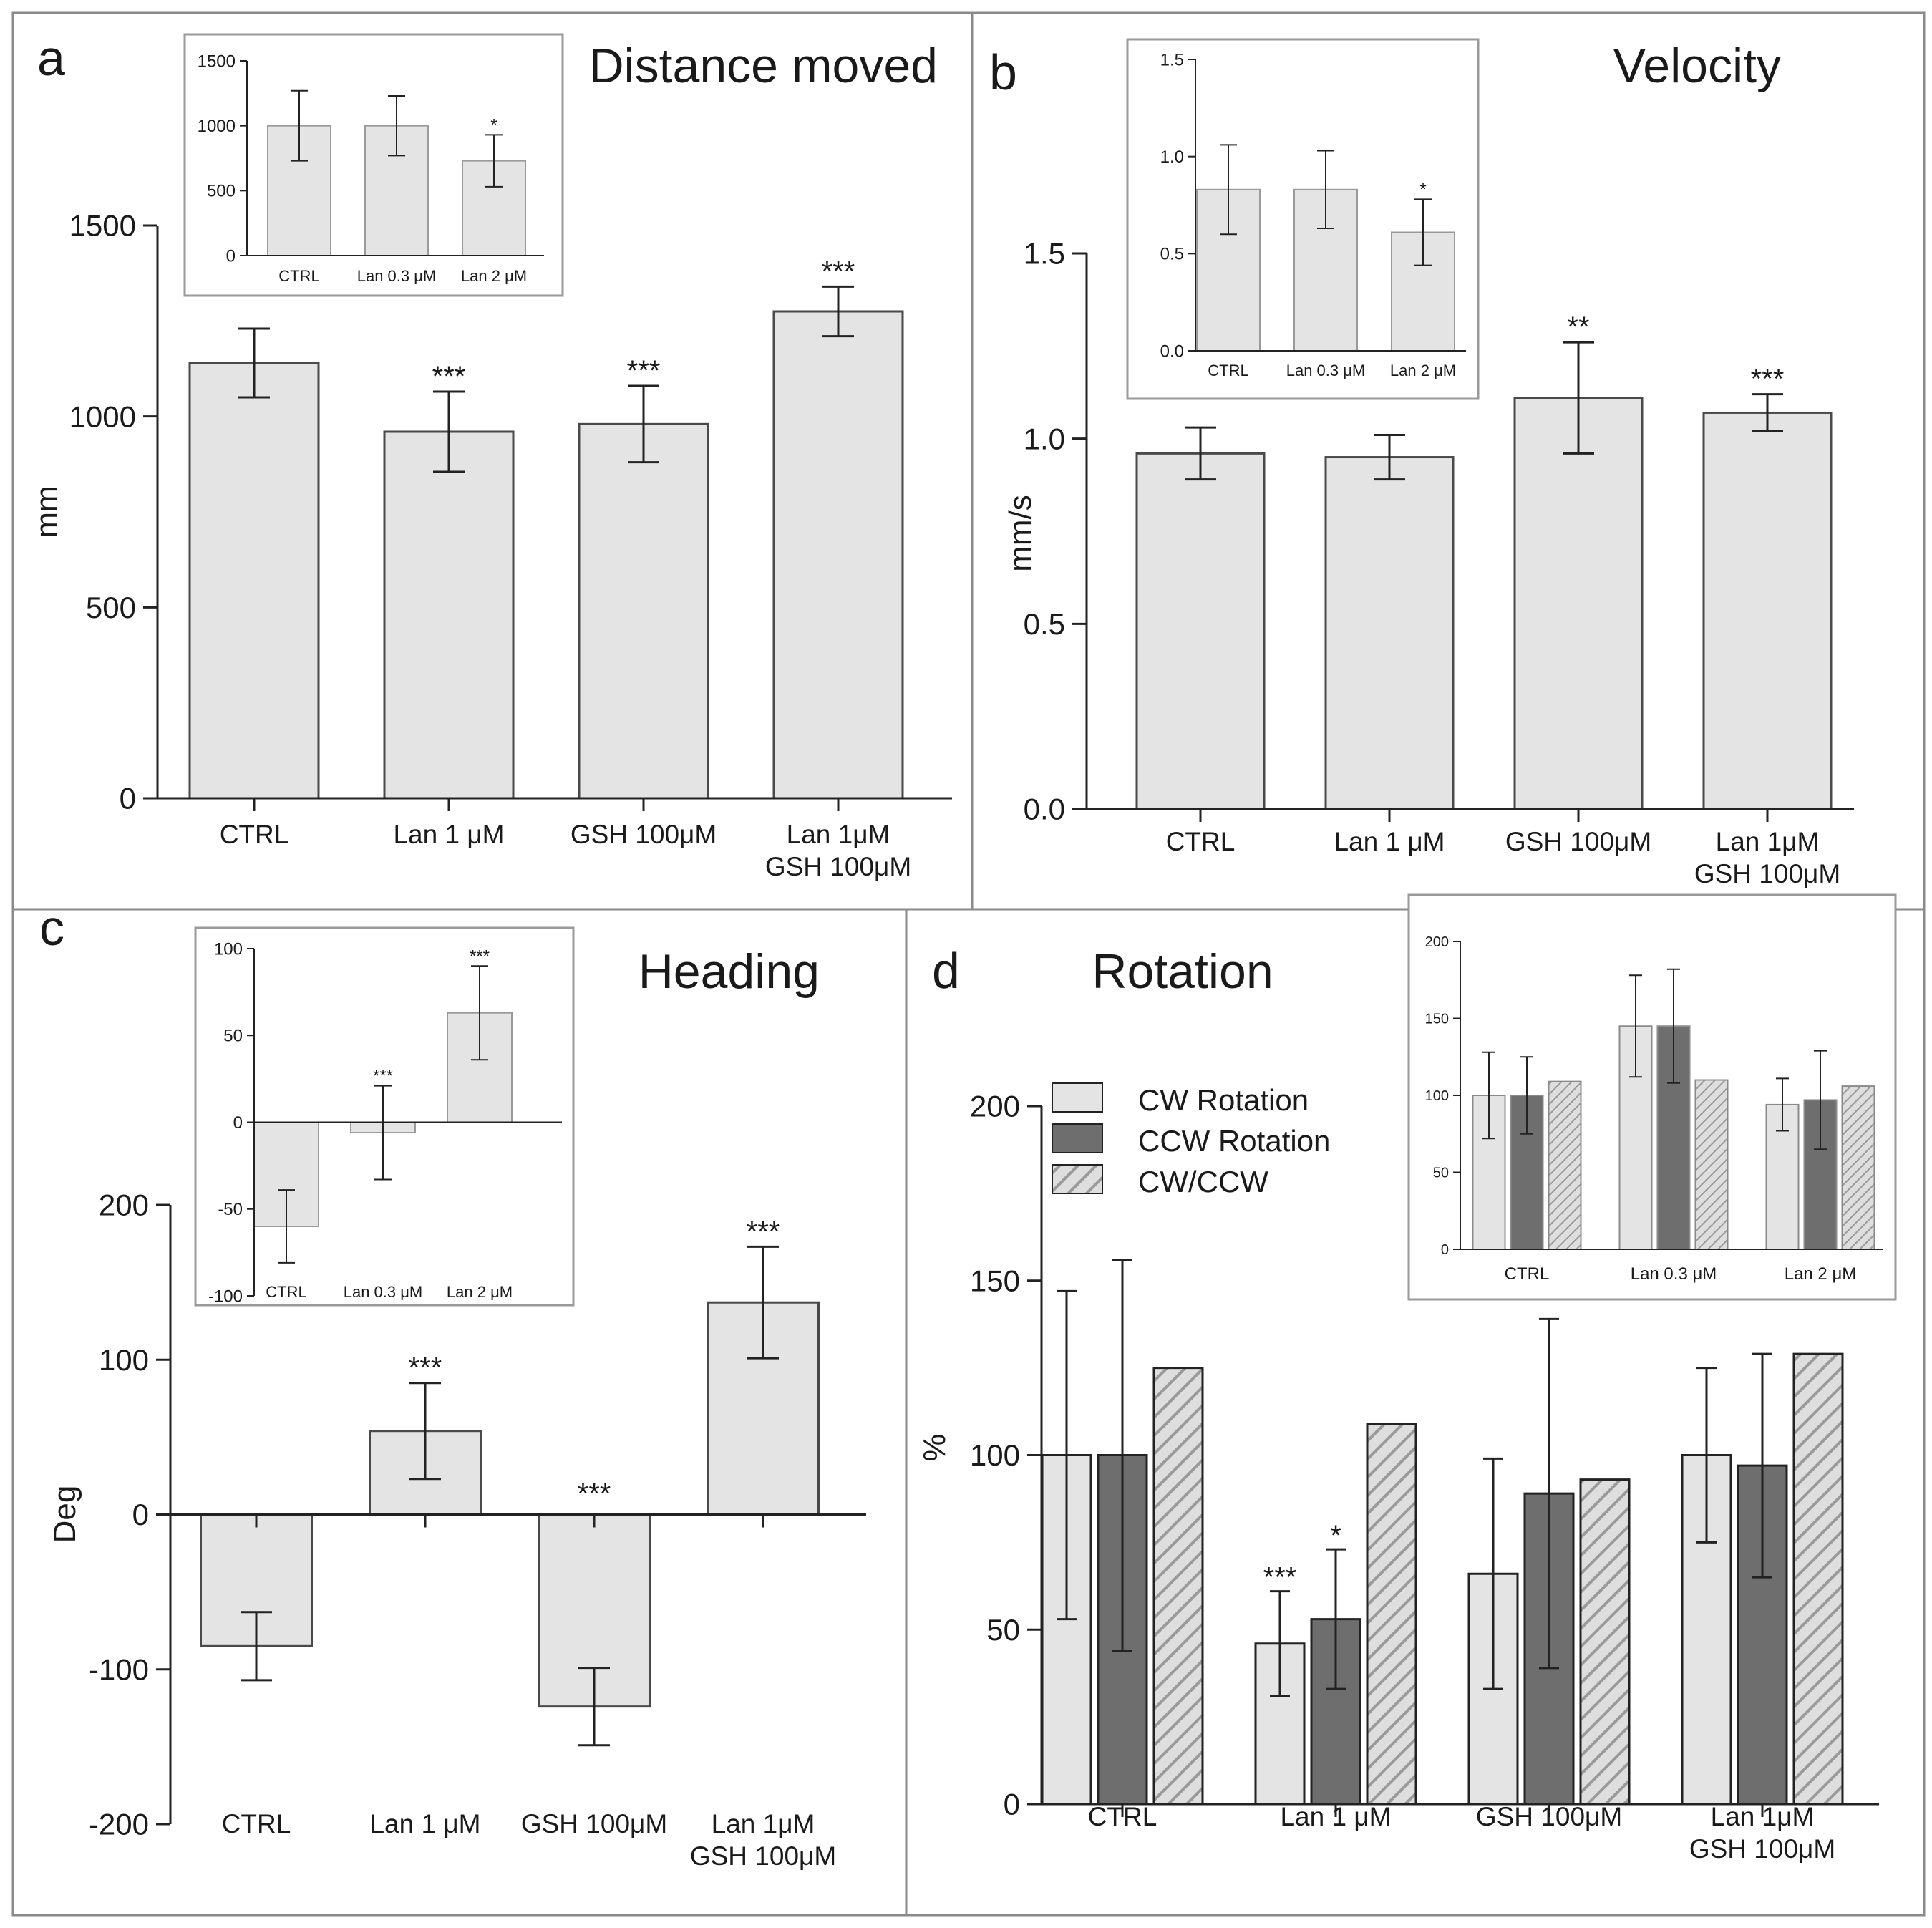  Describe the element at coordinates (226, 1296) in the screenshot. I see `inset-y-tick-label: -100` at that location.